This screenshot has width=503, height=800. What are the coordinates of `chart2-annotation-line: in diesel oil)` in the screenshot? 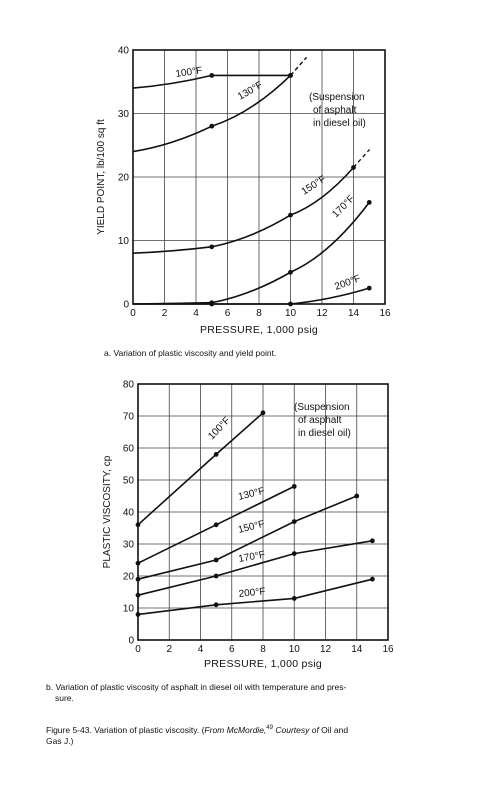 It's located at (324, 433).